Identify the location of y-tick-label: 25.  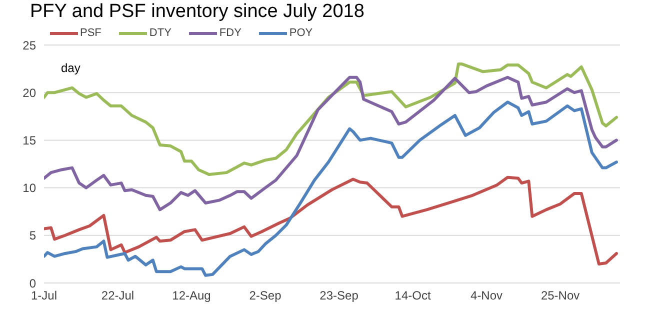
(29, 45).